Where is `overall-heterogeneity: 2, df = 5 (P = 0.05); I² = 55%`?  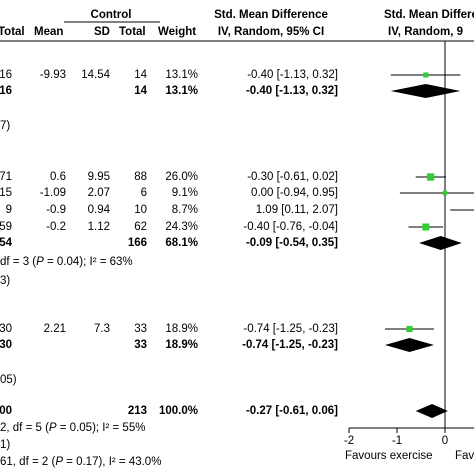 overall-heterogeneity: 2, df = 5 (P = 0.05); I² = 55% is located at coordinates (72, 428).